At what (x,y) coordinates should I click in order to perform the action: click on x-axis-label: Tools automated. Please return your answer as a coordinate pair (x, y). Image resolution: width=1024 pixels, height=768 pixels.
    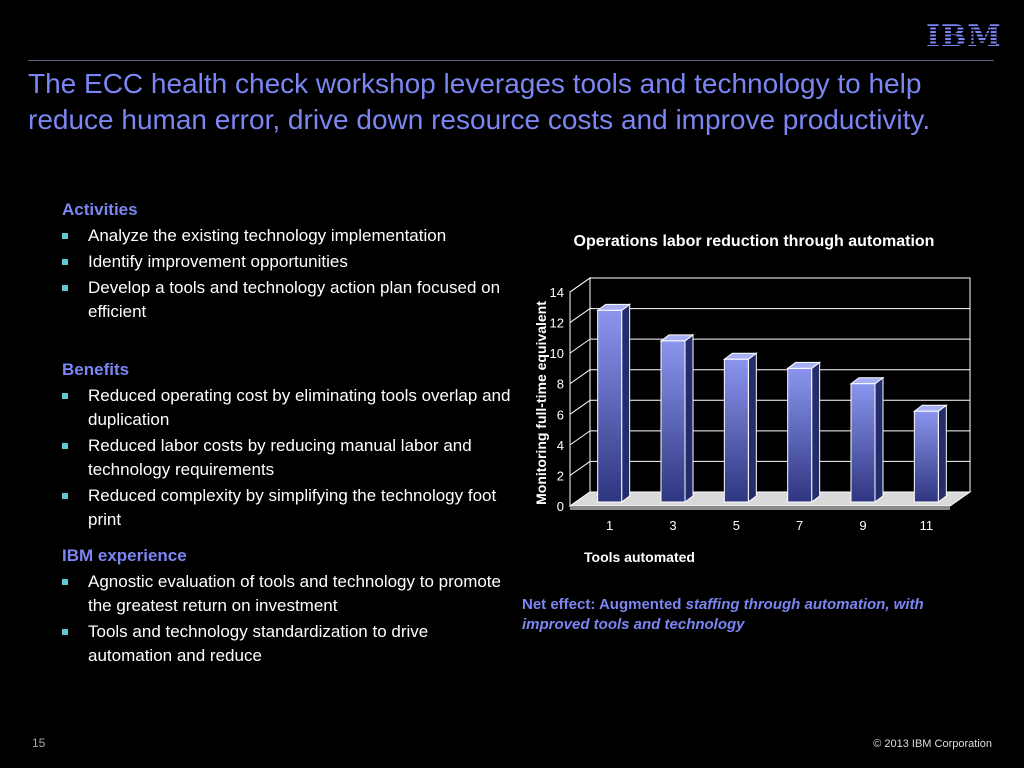
    Looking at the image, I should click on (639, 557).